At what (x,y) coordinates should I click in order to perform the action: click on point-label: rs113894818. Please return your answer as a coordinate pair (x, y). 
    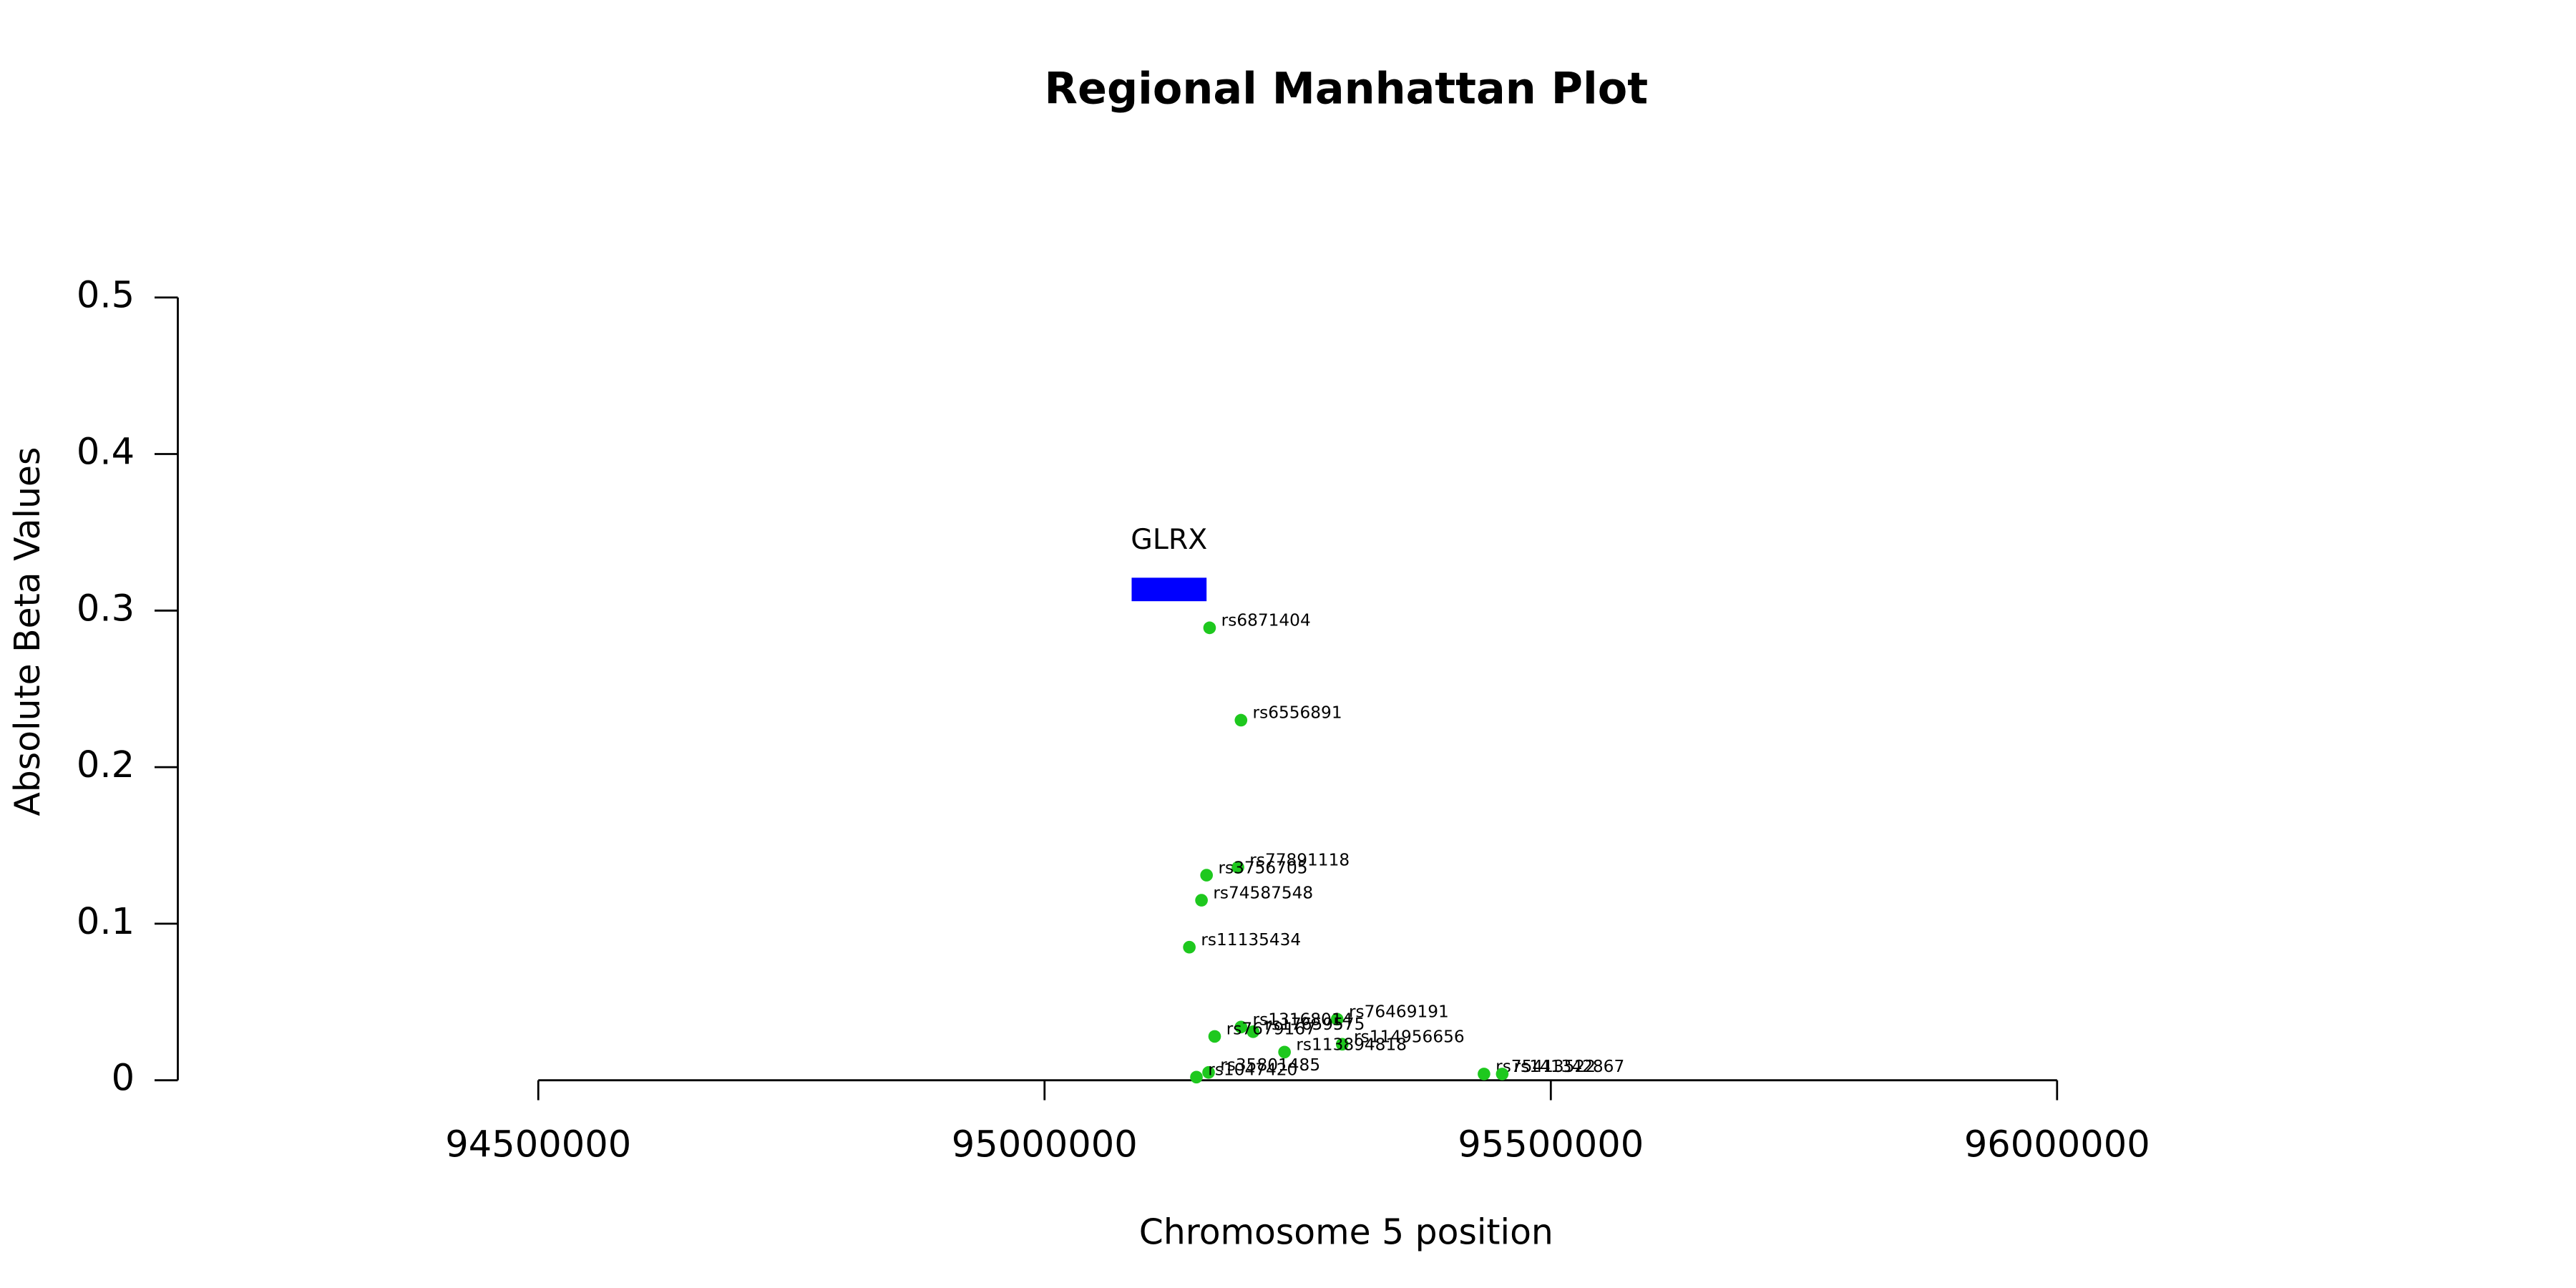
    Looking at the image, I should click on (1351, 1045).